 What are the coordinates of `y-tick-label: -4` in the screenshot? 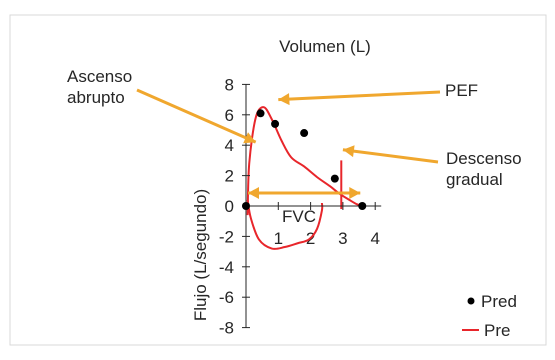 It's located at (226, 267).